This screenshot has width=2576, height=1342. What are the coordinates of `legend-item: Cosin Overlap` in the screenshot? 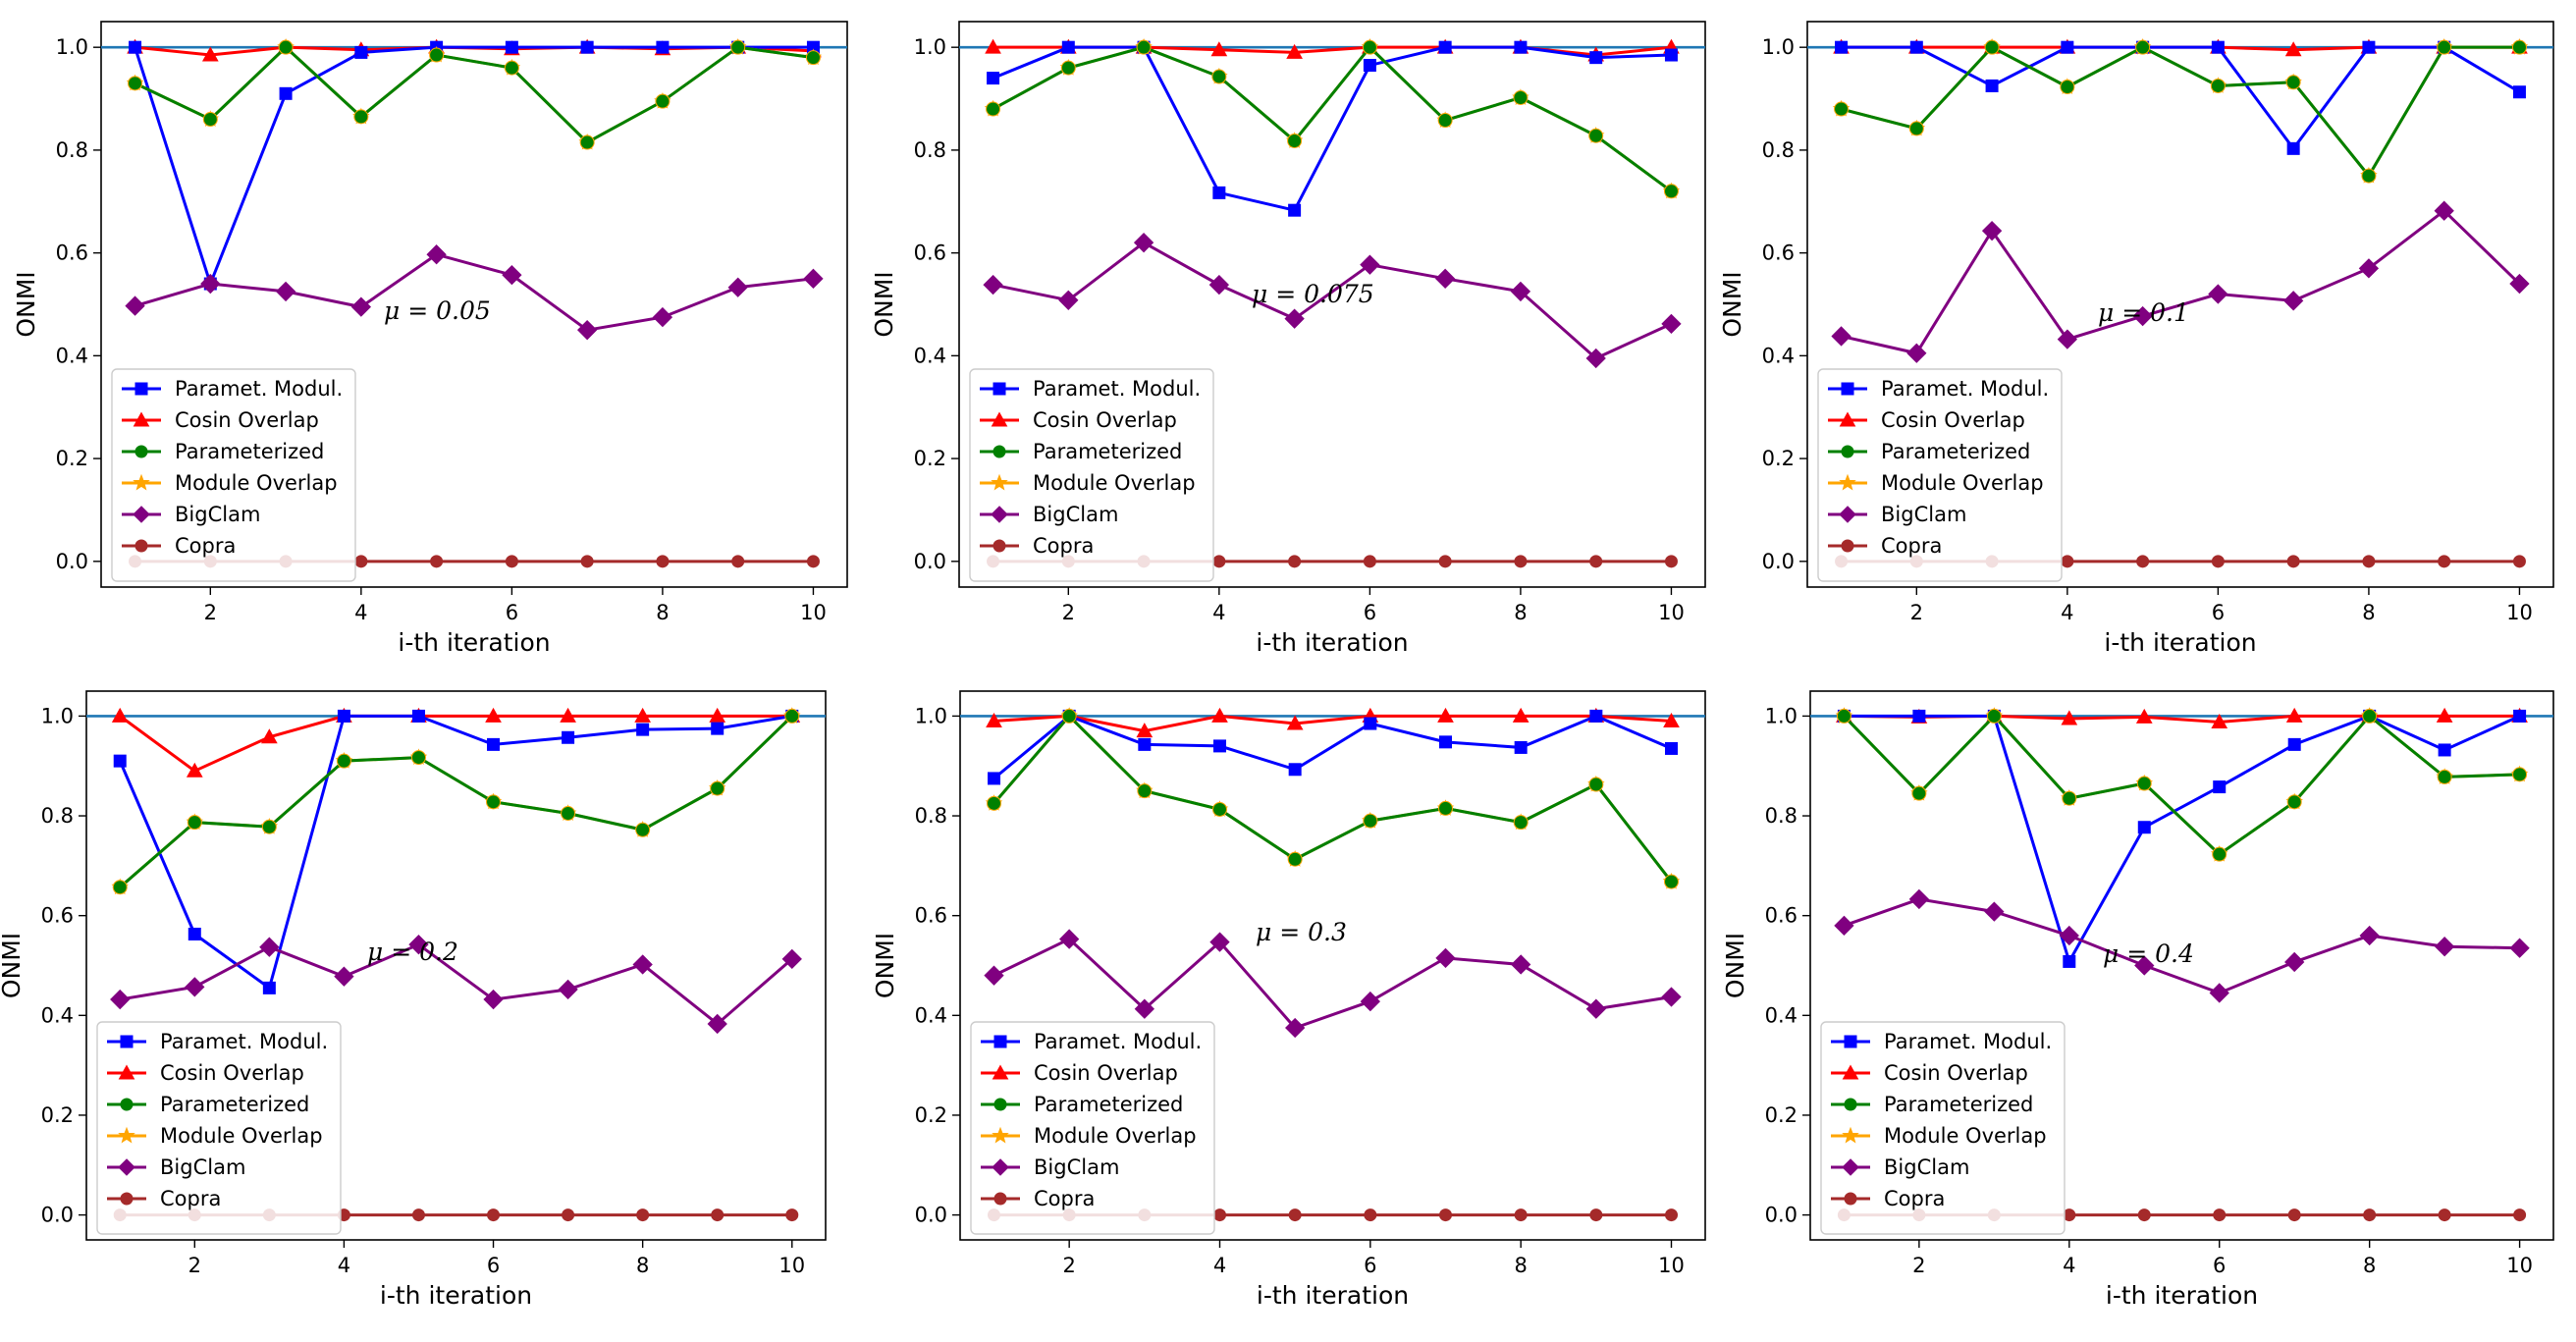 It's located at (220, 420).